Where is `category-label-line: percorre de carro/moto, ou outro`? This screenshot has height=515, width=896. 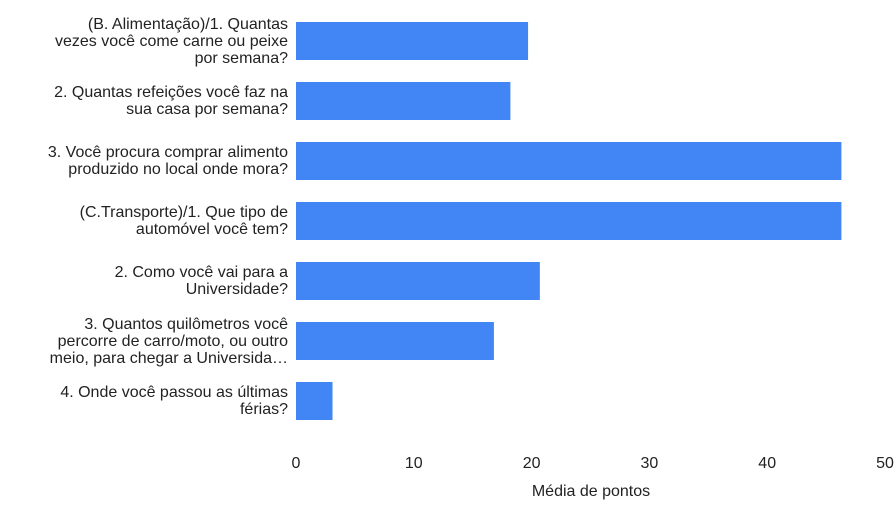 category-label-line: percorre de carro/moto, ou outro is located at coordinates (172, 341).